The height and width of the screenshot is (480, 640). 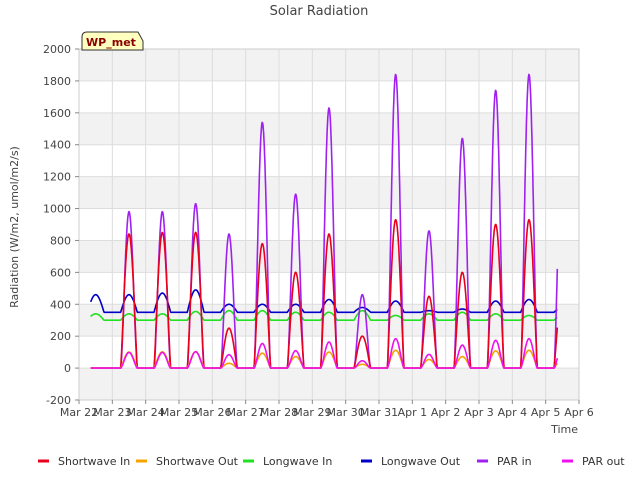 I want to click on y-tick-label: 600, so click(x=60, y=272).